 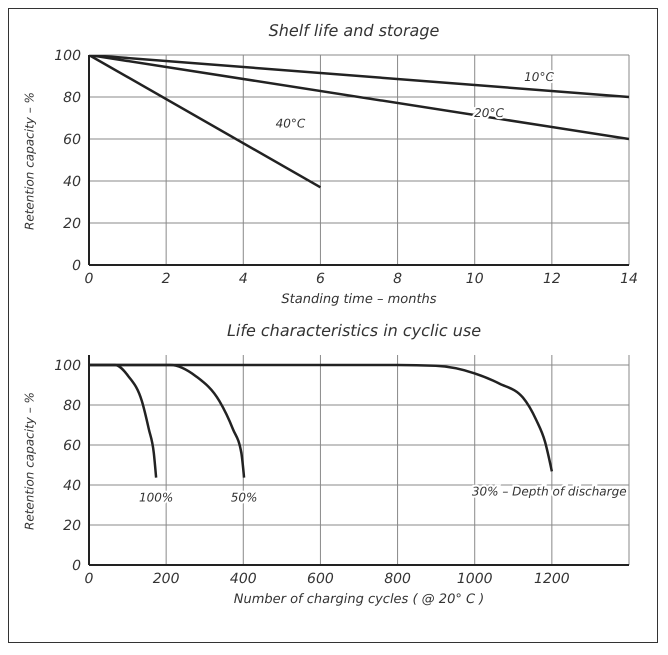 I want to click on x-tick-label: 8, so click(x=397, y=278).